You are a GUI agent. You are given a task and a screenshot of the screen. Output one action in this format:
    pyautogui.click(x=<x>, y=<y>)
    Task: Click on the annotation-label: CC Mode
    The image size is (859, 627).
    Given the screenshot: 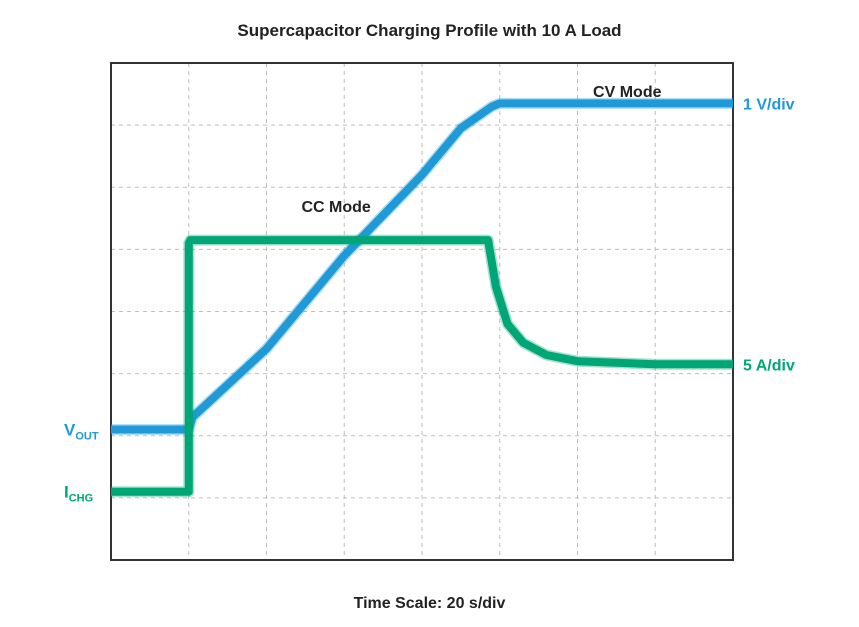 What is the action you would take?
    pyautogui.click(x=335, y=207)
    